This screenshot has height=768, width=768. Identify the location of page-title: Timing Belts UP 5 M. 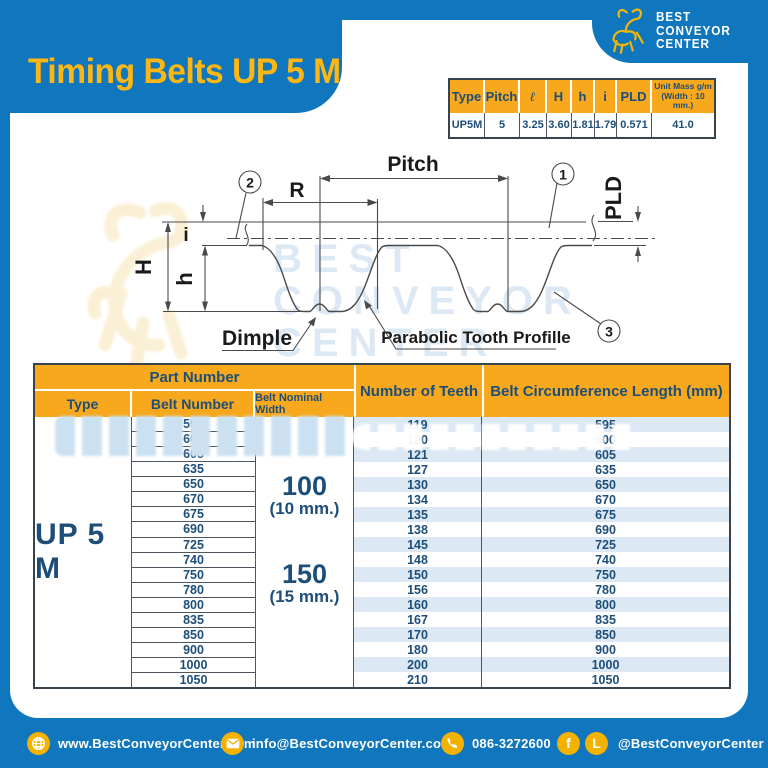
(184, 71).